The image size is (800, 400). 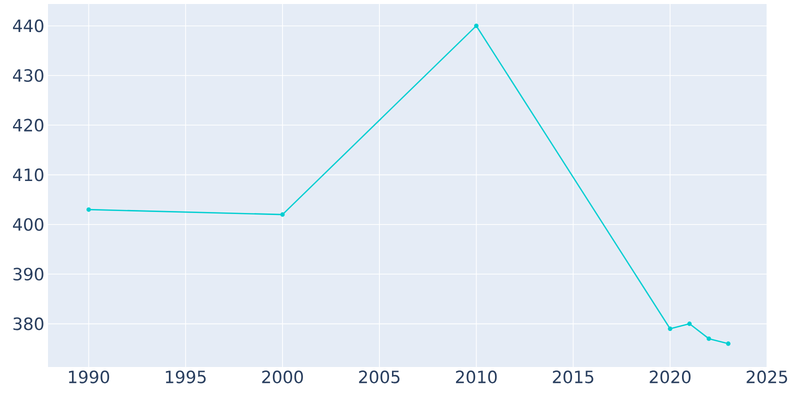 What do you see at coordinates (28, 224) in the screenshot?
I see `y-tick-label: 400` at bounding box center [28, 224].